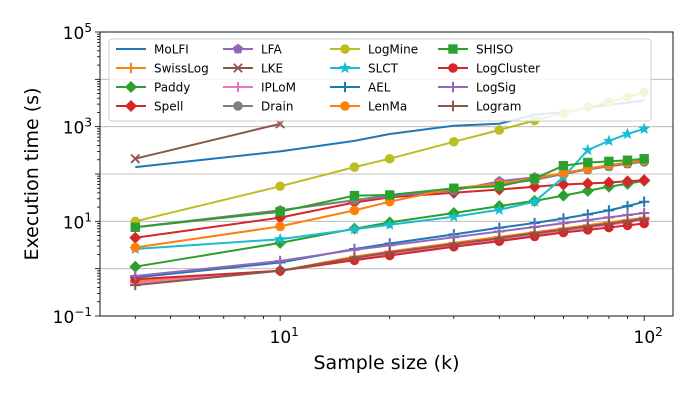  I want to click on legend-item-logcluster: LogCluster, so click(489, 69).